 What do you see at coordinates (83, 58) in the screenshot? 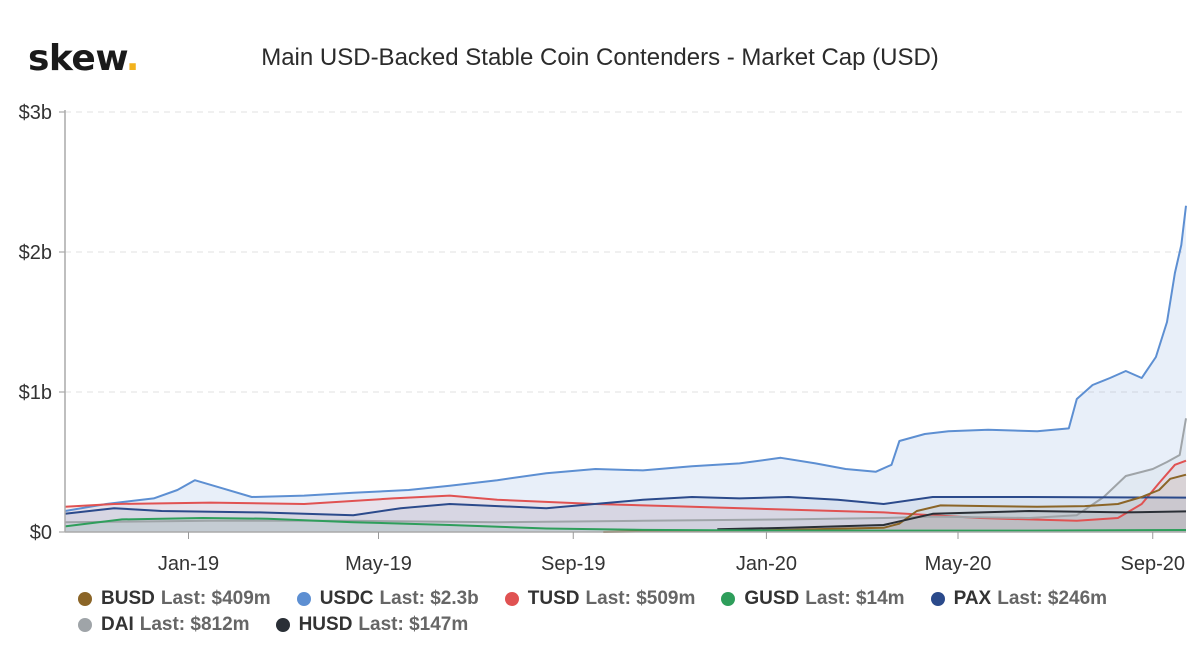
I see `skew-logo: skew.` at bounding box center [83, 58].